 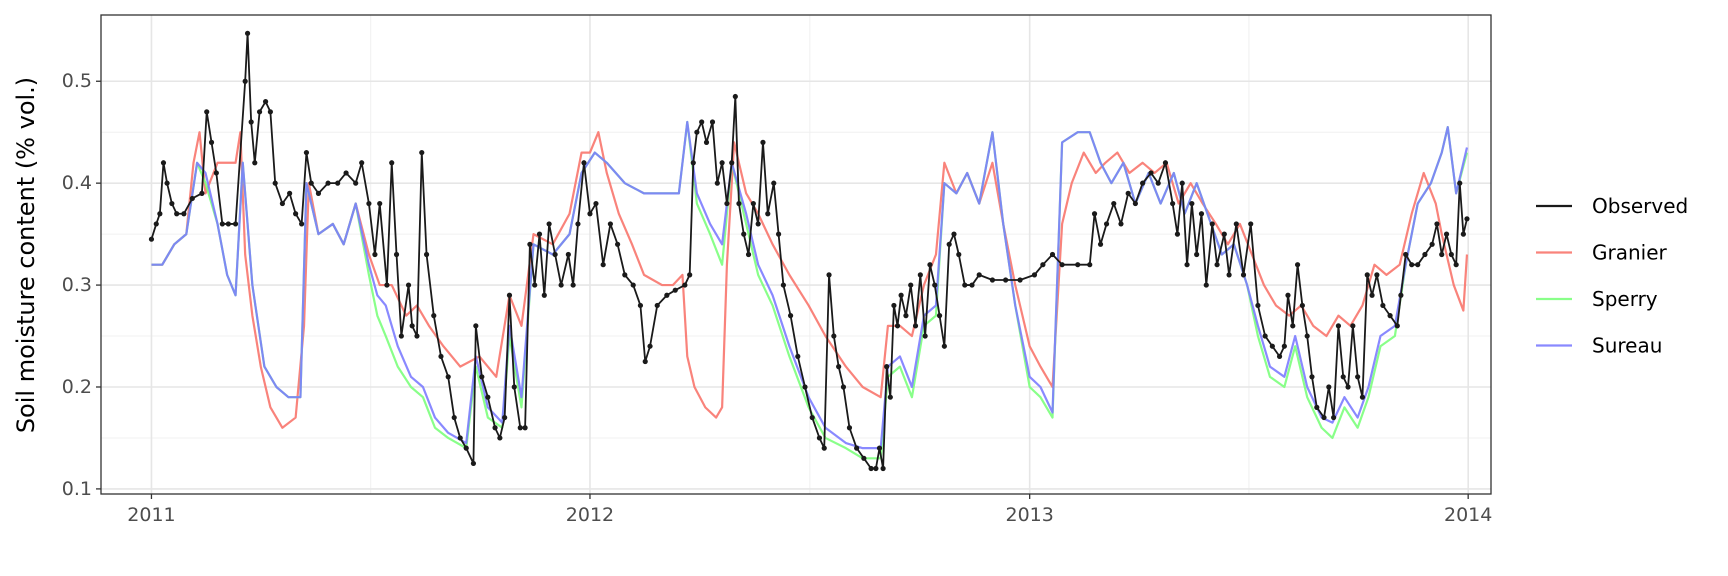 What do you see at coordinates (77, 489) in the screenshot?
I see `y-tick-label: 0.1` at bounding box center [77, 489].